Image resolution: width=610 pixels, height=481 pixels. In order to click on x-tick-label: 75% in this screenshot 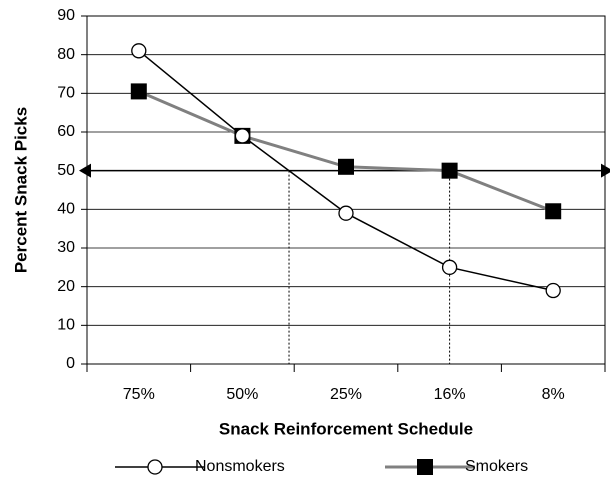, I will do `click(139, 394)`.